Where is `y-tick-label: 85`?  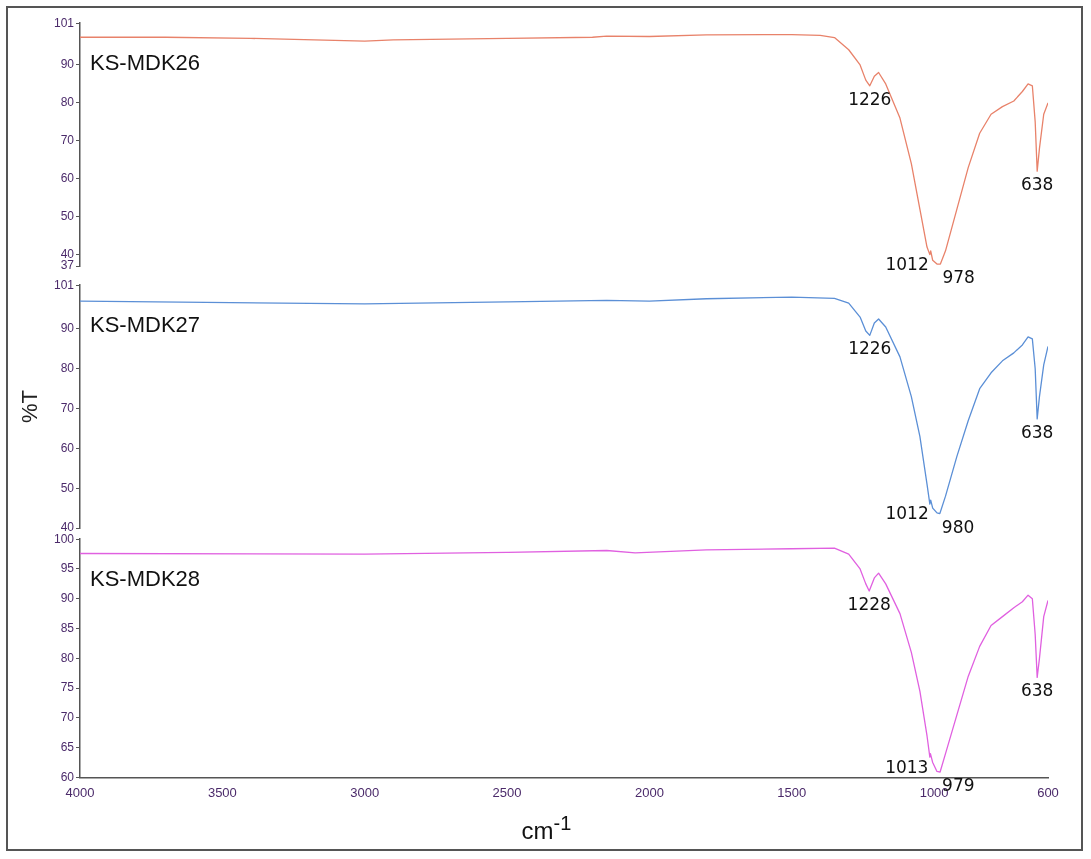 y-tick-label: 85 is located at coordinates (67, 627).